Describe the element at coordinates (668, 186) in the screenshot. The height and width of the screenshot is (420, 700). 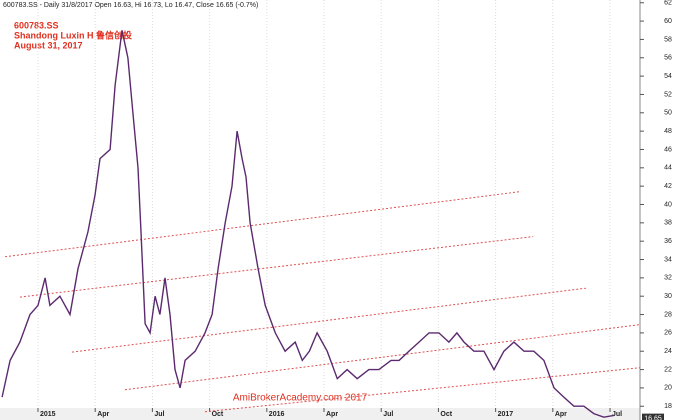
I see `y-tick-label: 42` at that location.